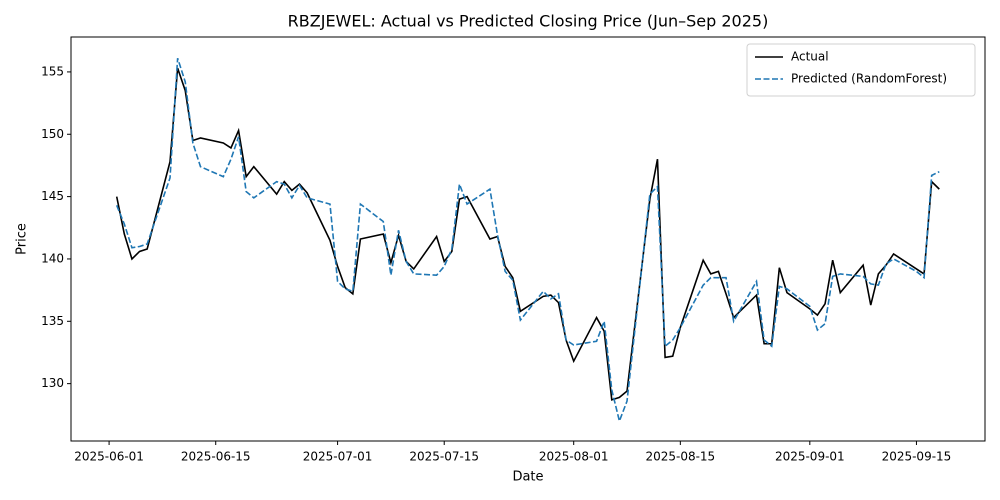 The height and width of the screenshot is (500, 1000). I want to click on y-axis-label: Price, so click(22, 239).